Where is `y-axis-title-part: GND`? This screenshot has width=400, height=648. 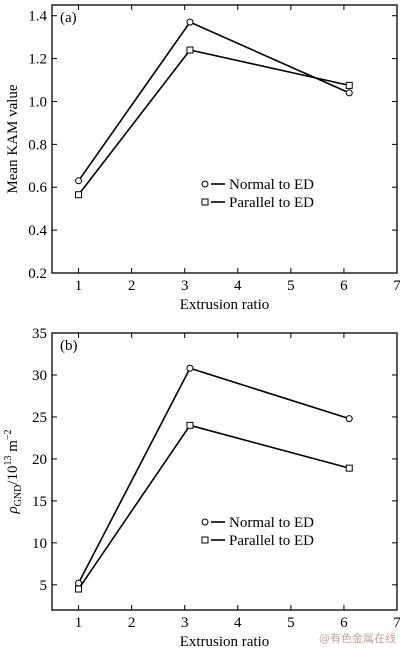
y-axis-title-part: GND is located at coordinates (18, 496).